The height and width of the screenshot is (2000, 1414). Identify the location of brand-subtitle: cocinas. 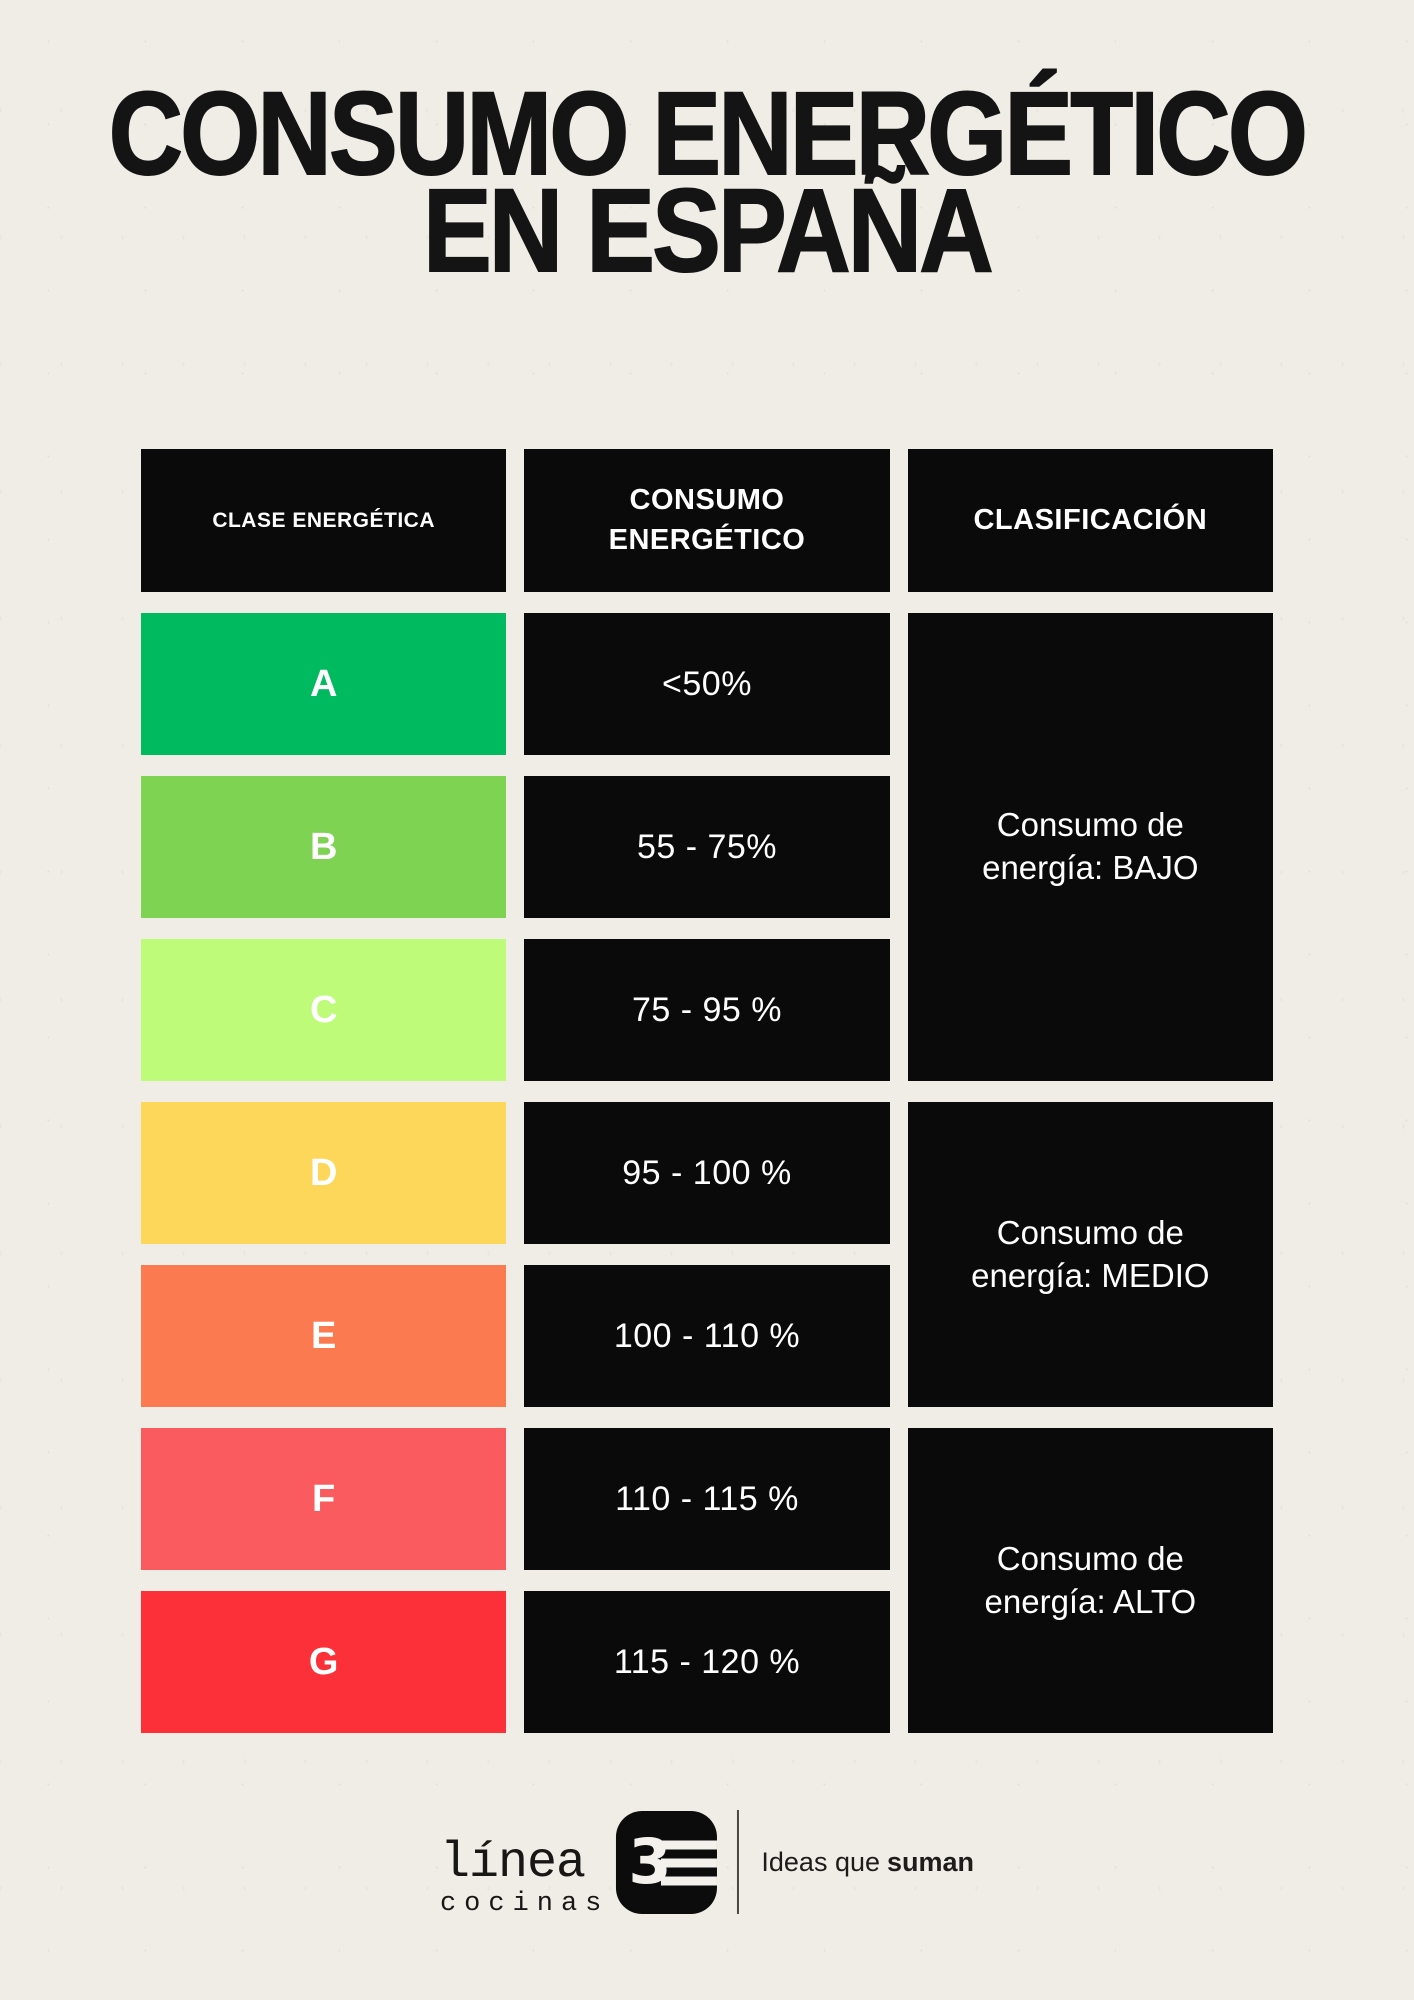
(524, 1904).